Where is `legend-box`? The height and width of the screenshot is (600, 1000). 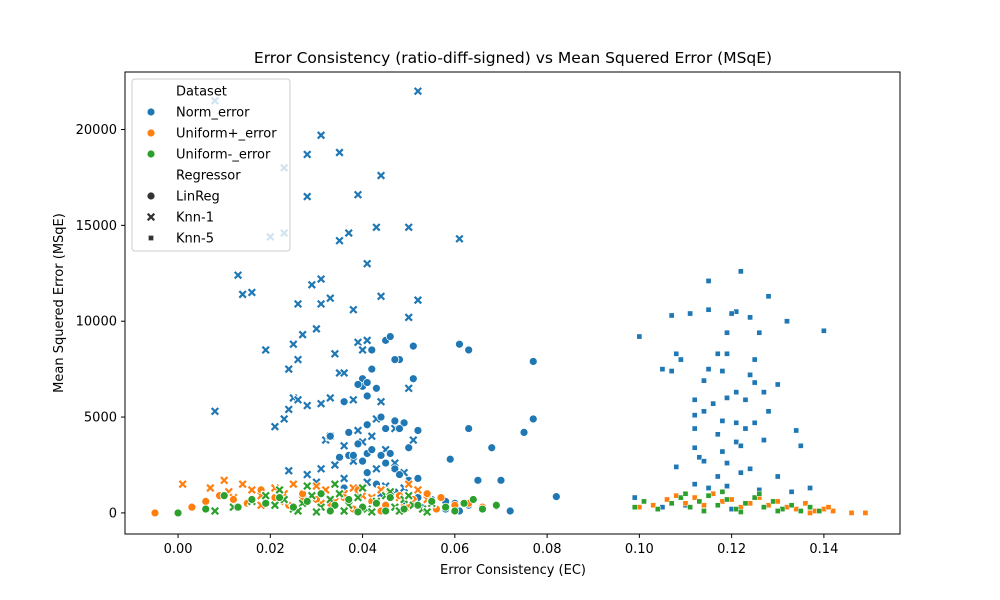 legend-box is located at coordinates (211, 165).